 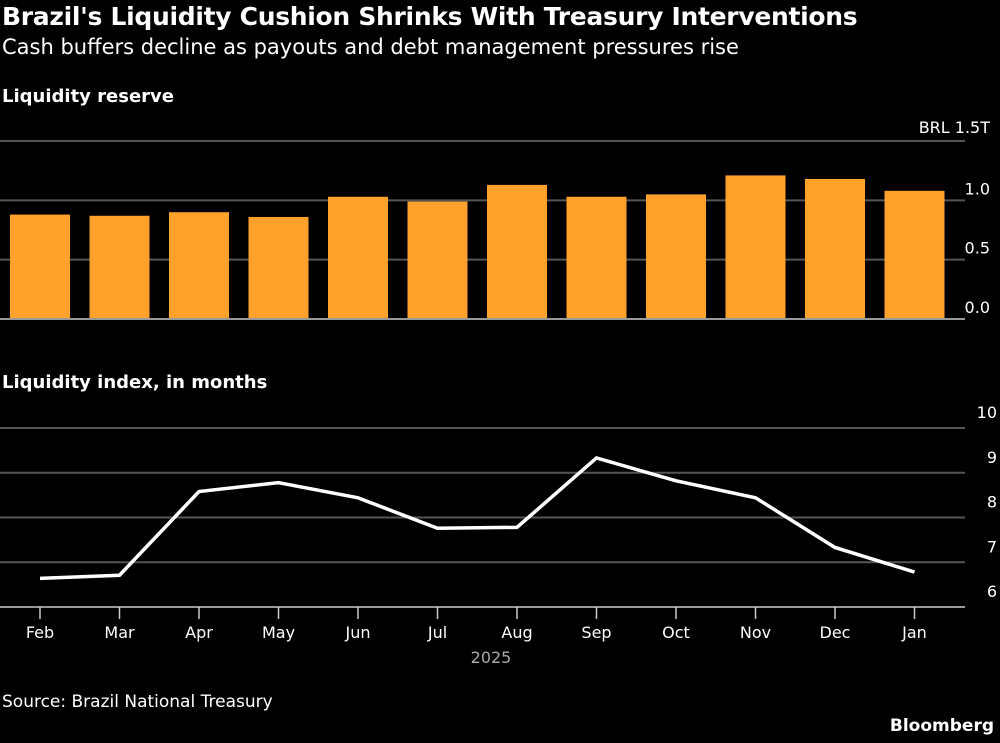 I want to click on bar-dec, so click(x=835, y=248).